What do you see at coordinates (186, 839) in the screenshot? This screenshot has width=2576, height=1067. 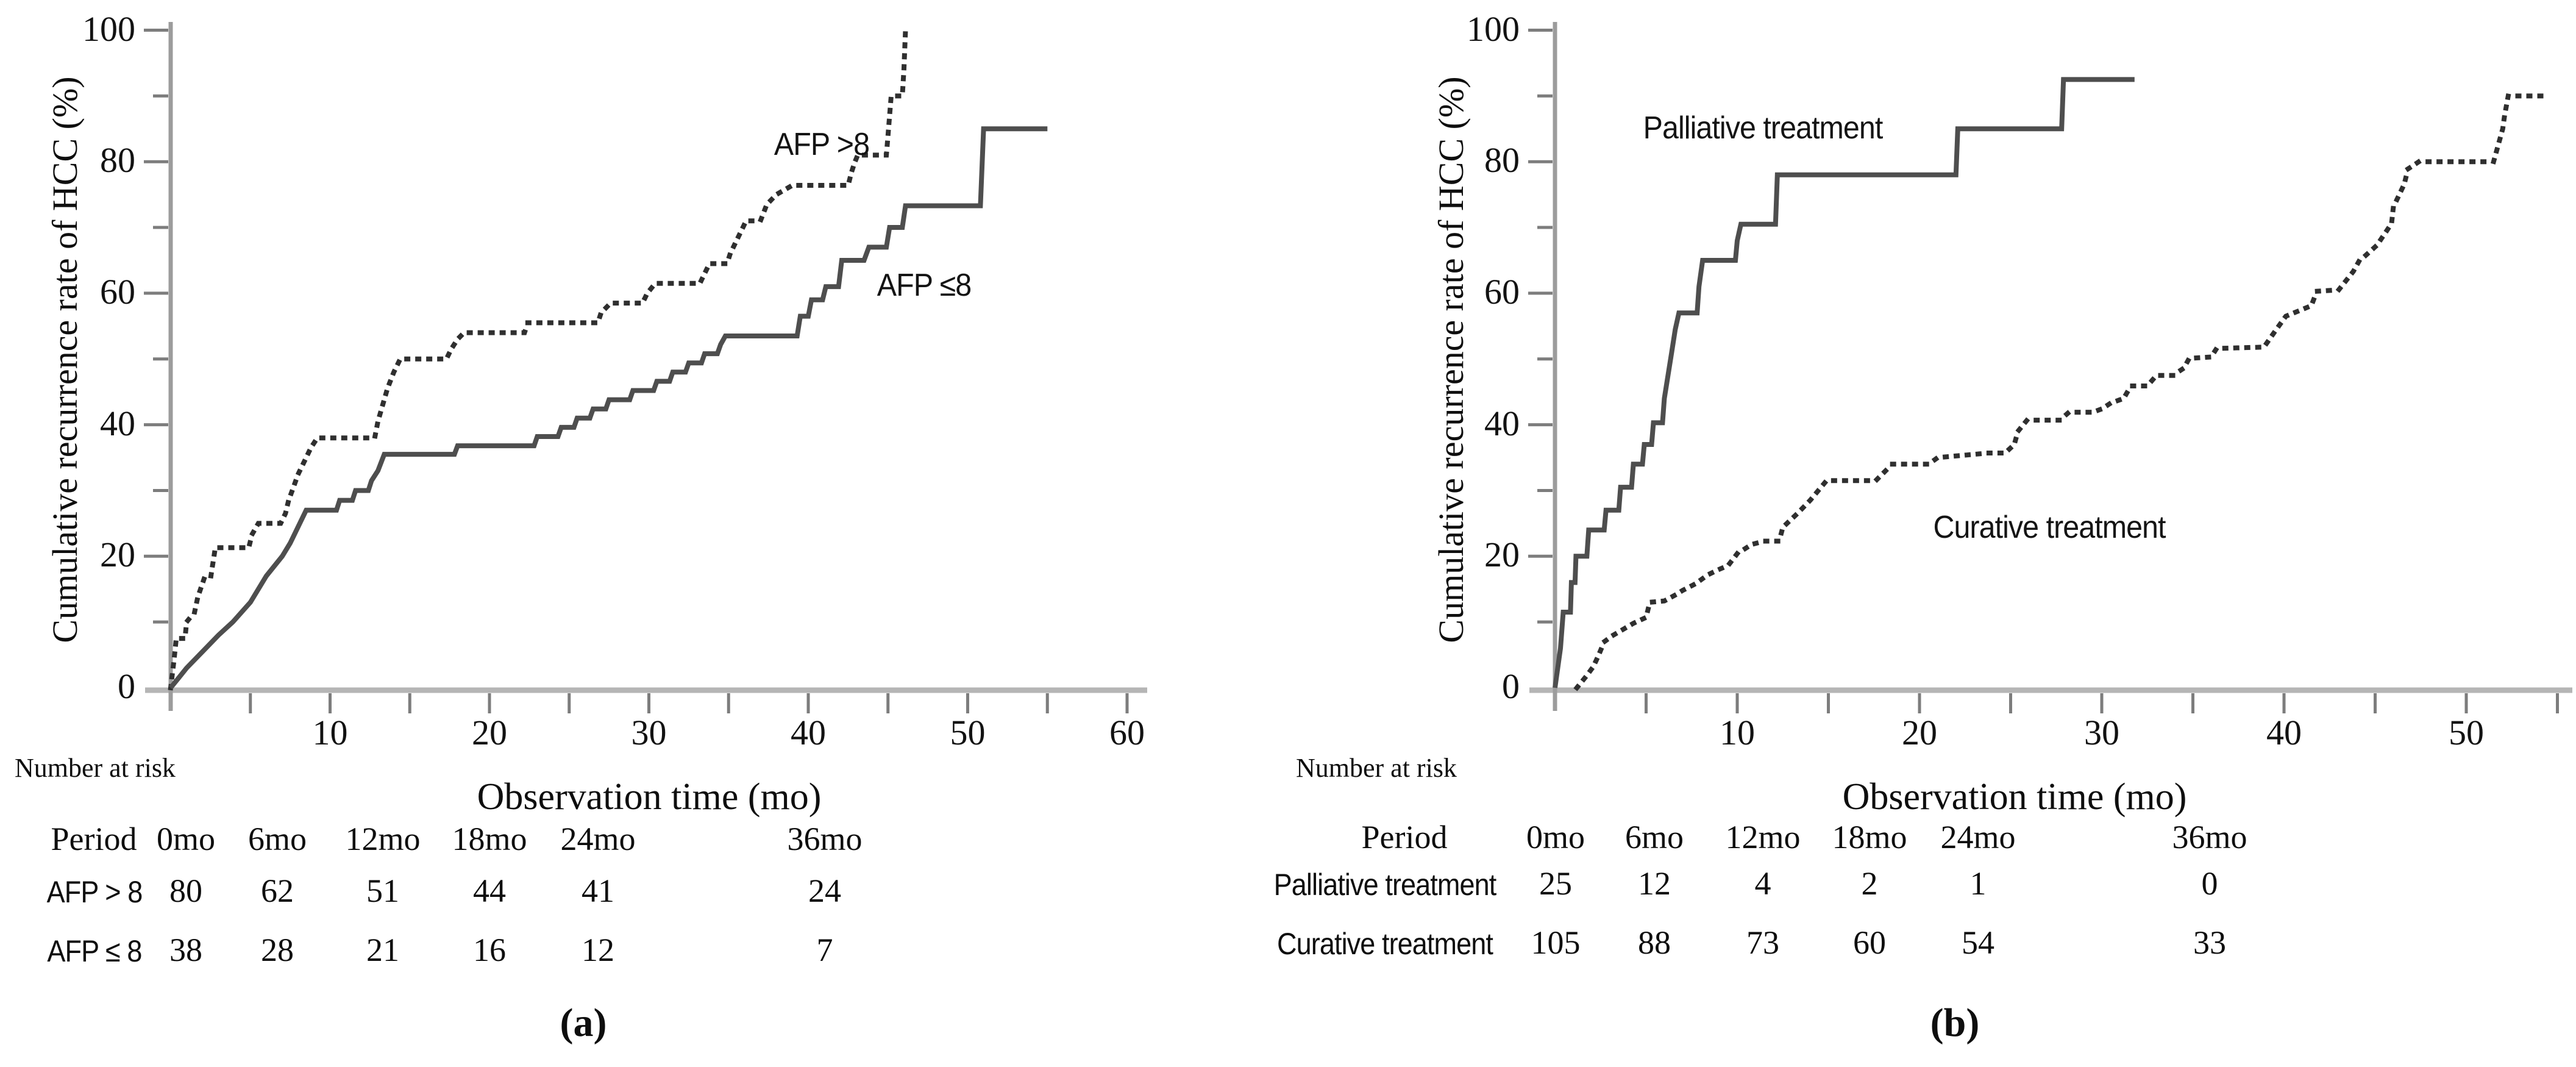 I see `panel-a-risk-header-col: 0mo` at bounding box center [186, 839].